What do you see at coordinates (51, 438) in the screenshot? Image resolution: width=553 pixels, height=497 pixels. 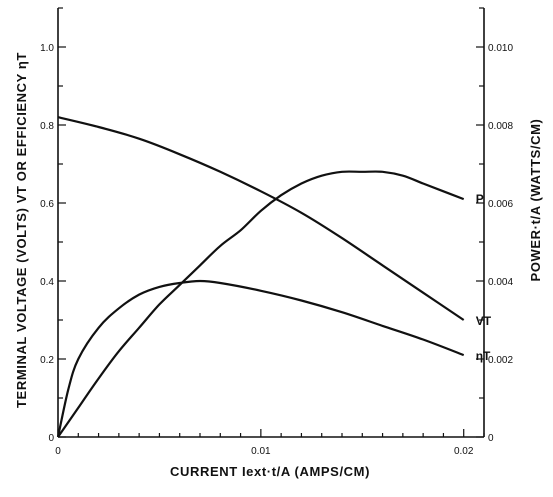 I see `left-y-tick-label: 0` at bounding box center [51, 438].